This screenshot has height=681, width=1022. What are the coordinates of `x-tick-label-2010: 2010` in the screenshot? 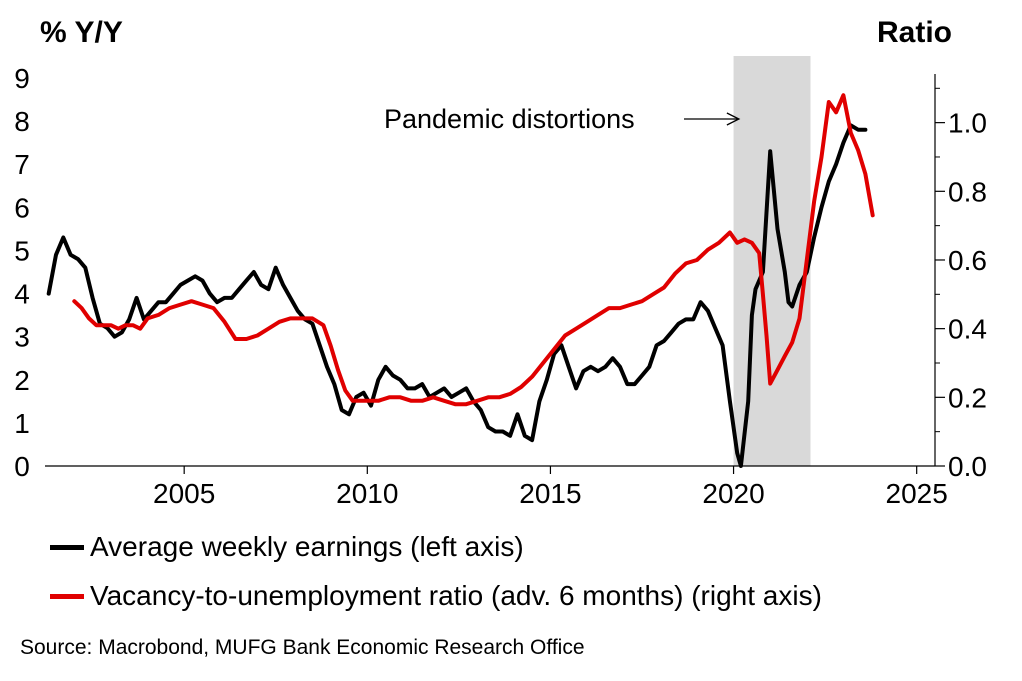 It's located at (367, 493).